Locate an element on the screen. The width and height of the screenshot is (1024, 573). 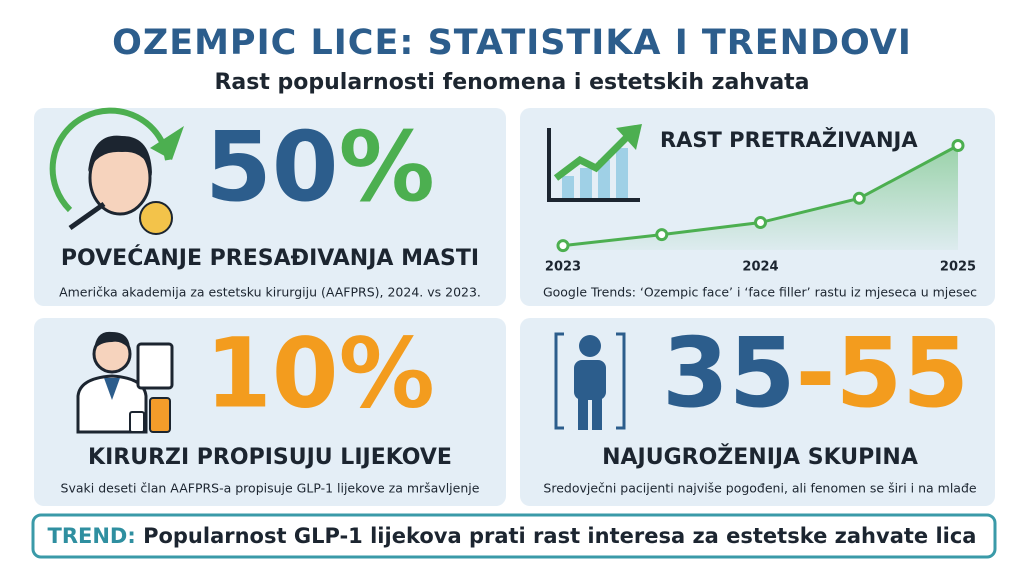
panel-heading: KIRURZI PROPISUJU LIJEKOVE is located at coordinates (270, 457).